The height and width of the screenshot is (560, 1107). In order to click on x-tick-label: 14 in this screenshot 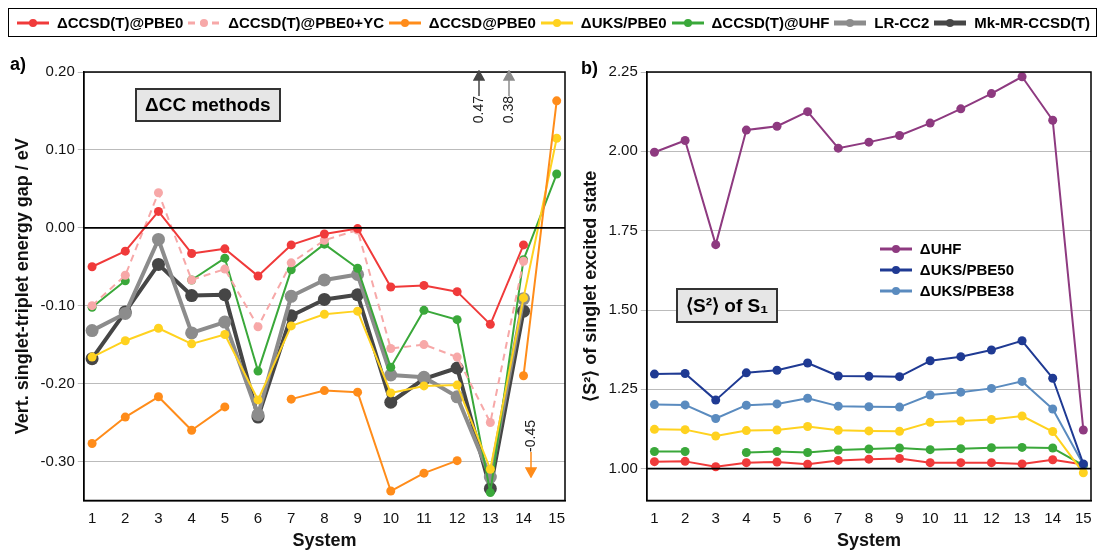, I will do `click(523, 517)`.